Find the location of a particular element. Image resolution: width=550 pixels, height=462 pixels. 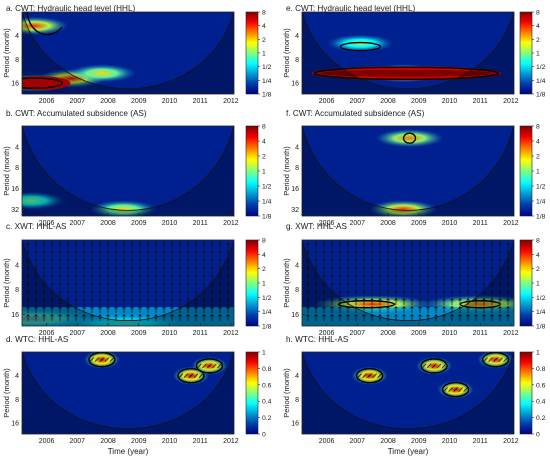

ridge-core is located at coordinates (406, 73).